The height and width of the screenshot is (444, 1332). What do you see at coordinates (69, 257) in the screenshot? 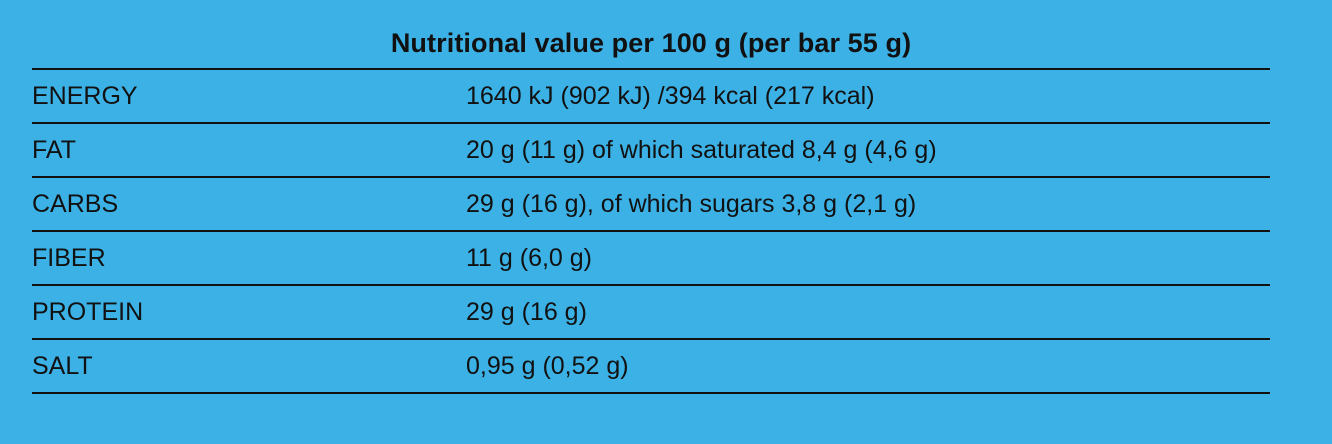
I see `row-label-fiber: FIBER` at bounding box center [69, 257].